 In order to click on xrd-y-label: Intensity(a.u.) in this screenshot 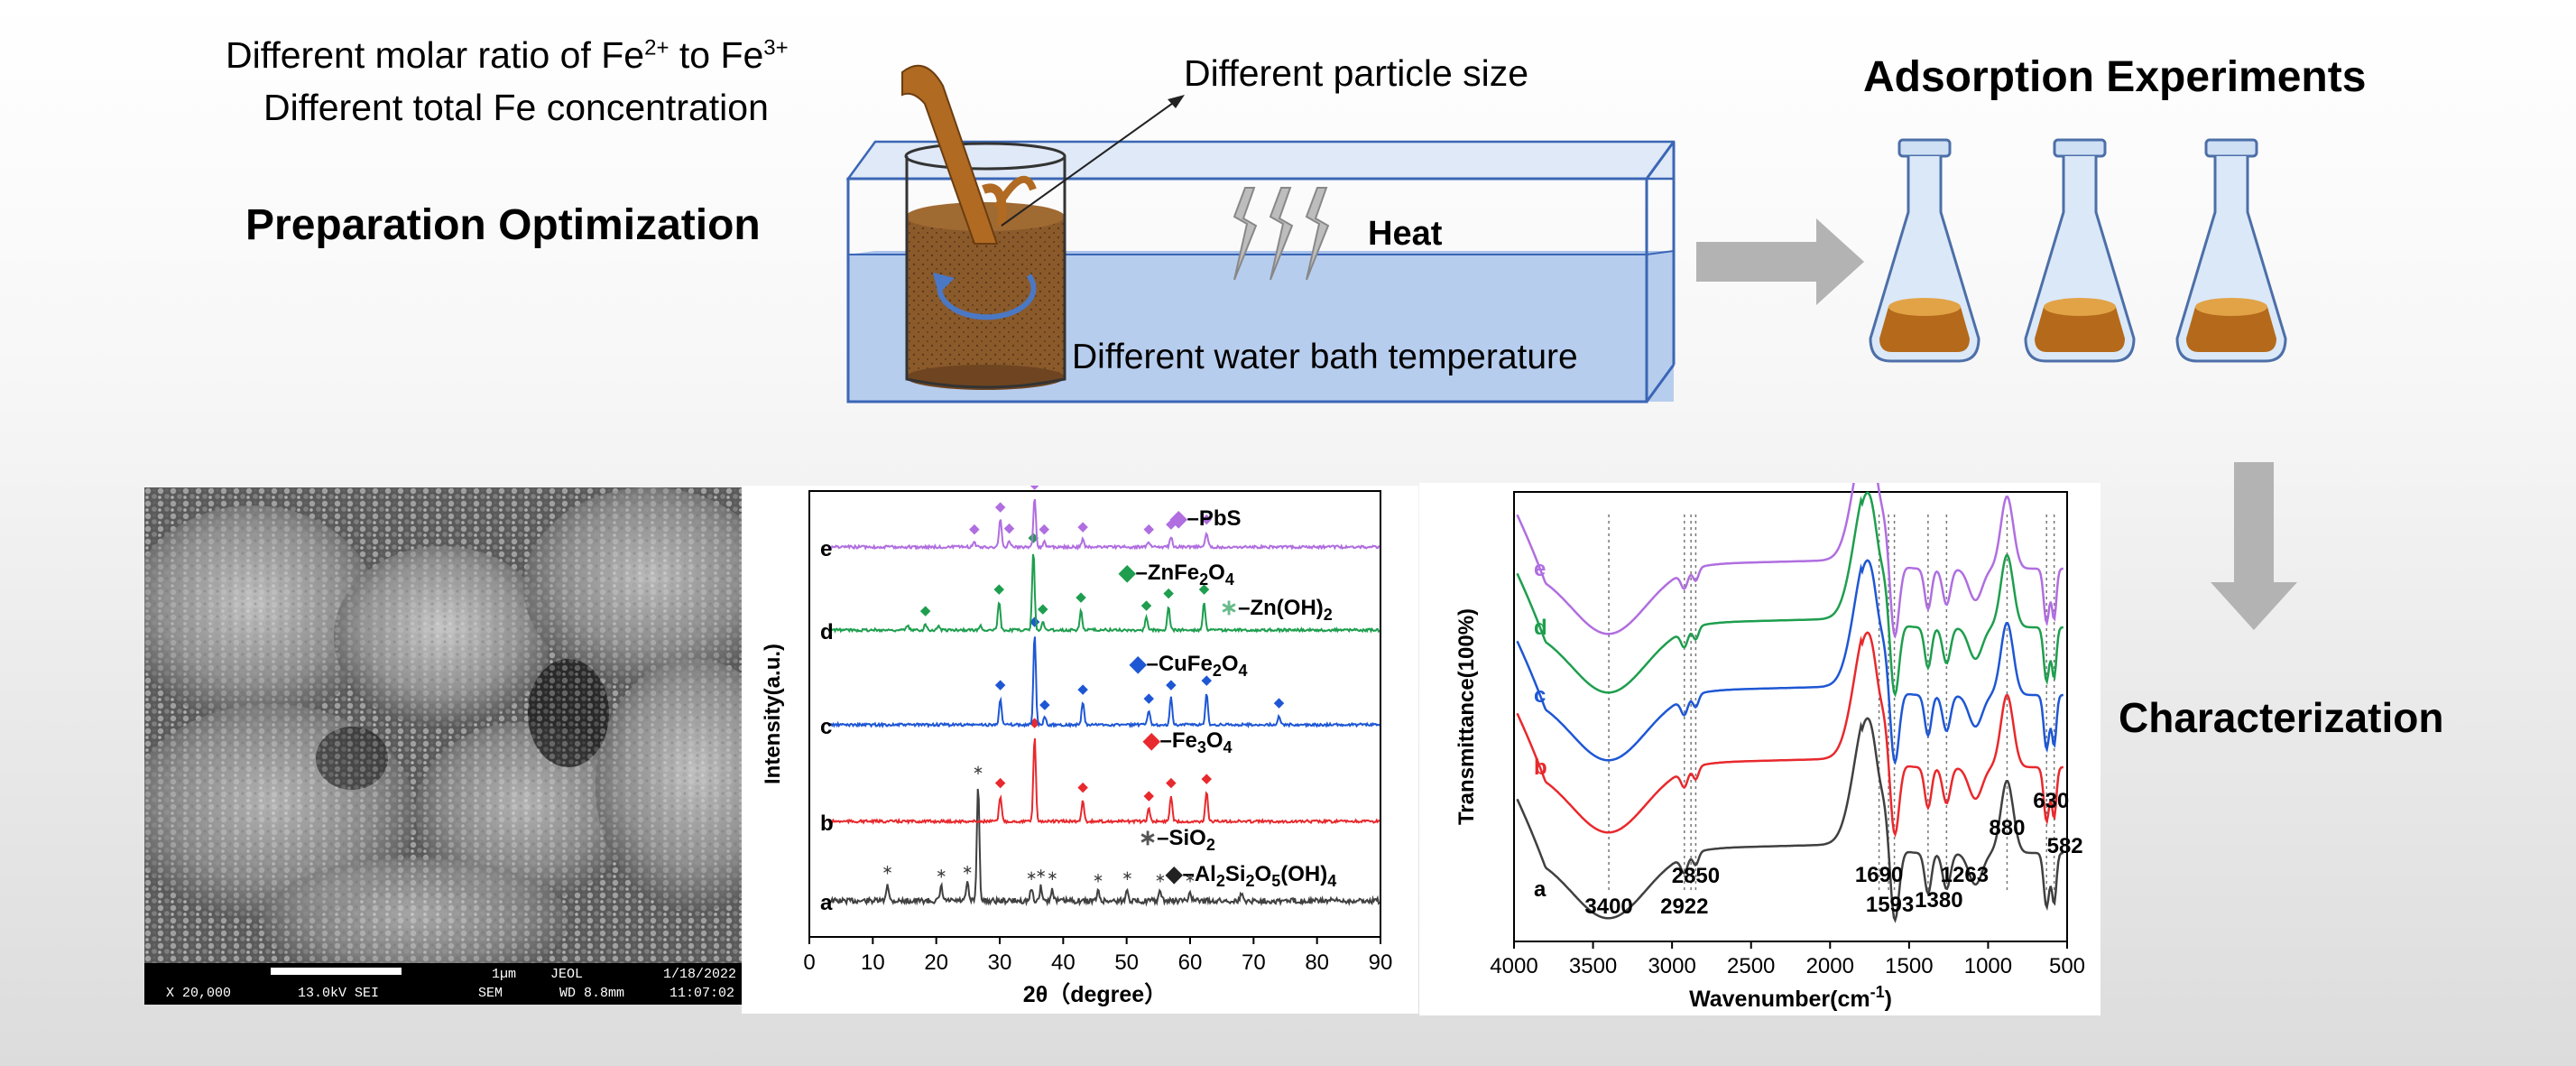, I will do `click(773, 714)`.